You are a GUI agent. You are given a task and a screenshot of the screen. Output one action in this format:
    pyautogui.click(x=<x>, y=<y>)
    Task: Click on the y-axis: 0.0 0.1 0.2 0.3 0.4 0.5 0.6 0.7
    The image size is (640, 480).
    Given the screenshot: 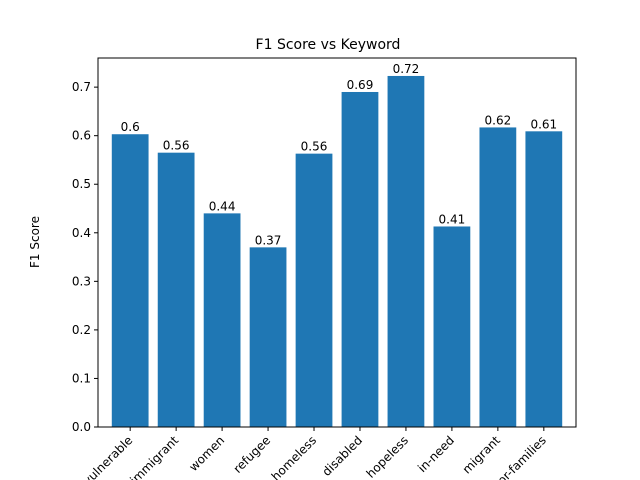 What is the action you would take?
    pyautogui.click(x=85, y=257)
    